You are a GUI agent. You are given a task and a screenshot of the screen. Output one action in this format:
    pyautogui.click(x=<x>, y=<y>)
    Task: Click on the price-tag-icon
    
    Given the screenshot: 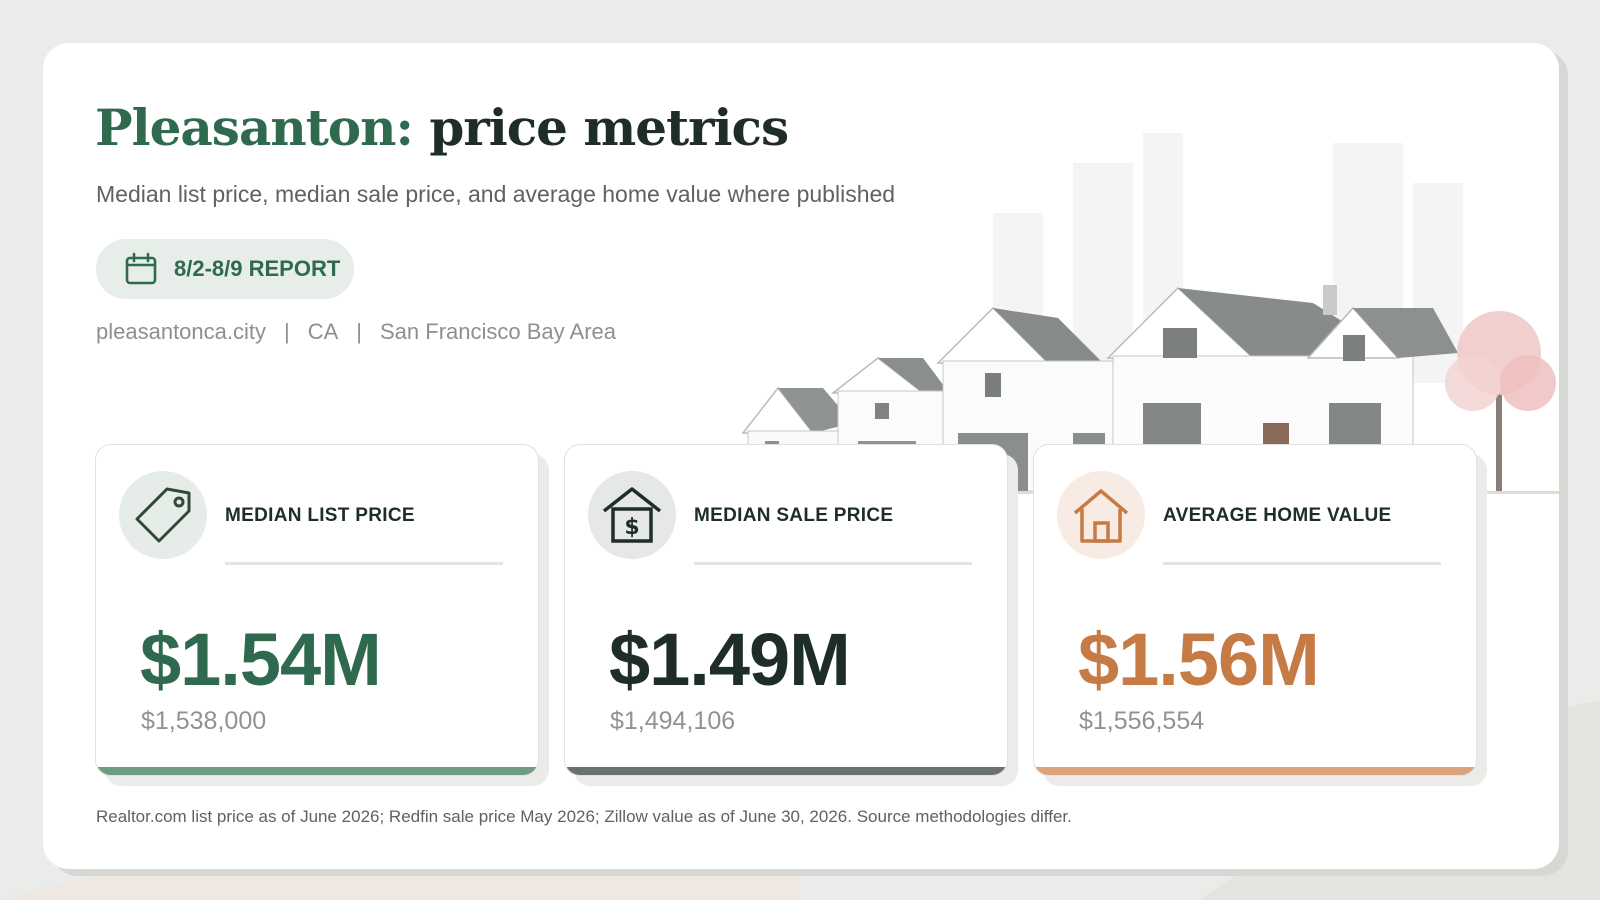 What is the action you would take?
    pyautogui.click(x=163, y=515)
    